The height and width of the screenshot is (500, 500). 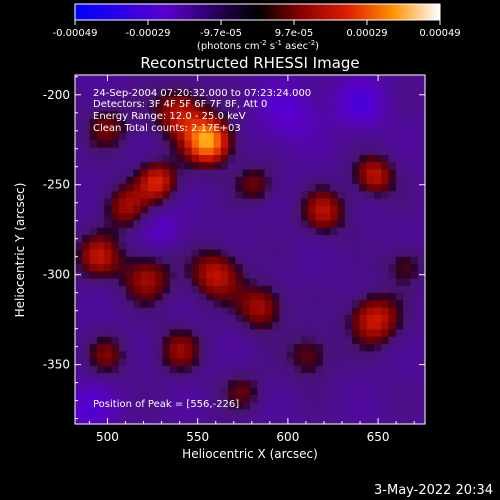 What do you see at coordinates (180, 104) in the screenshot?
I see `annotation-detectors: Detectors: 3F 4F 5F 6F 7F 8F, Att 0` at bounding box center [180, 104].